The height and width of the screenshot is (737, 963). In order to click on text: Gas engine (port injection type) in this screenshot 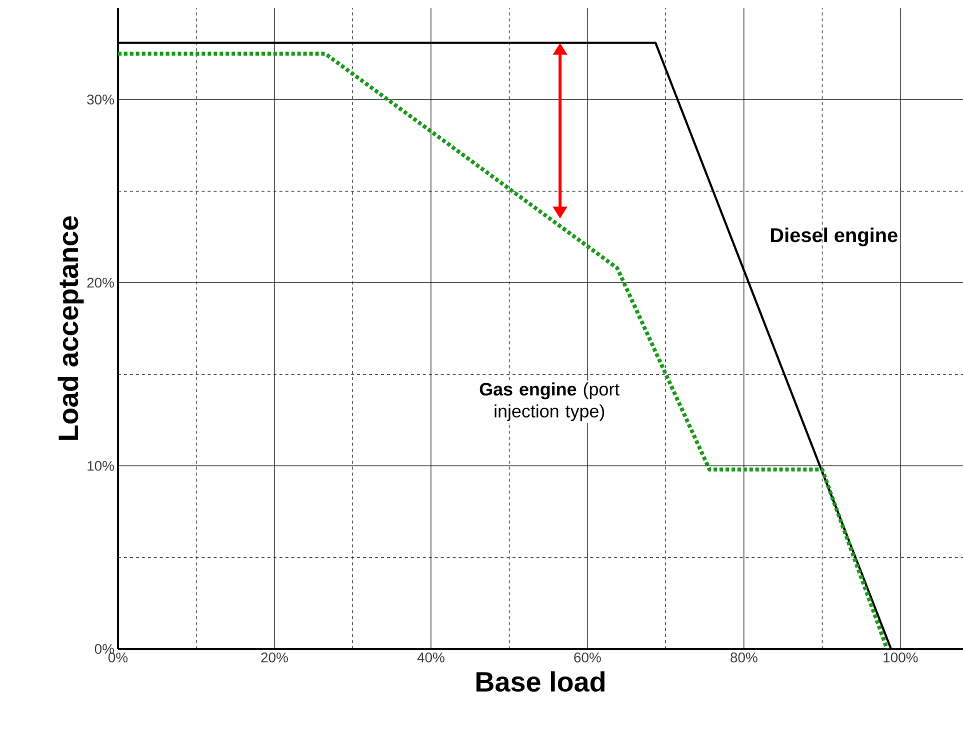, I will do `click(550, 402)`.